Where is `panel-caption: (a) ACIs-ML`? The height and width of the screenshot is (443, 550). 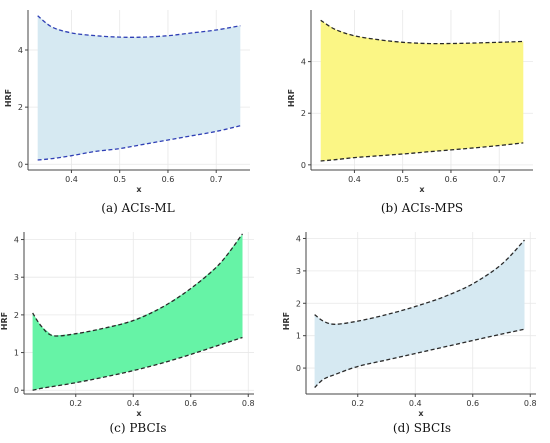
panel-caption: (a) ACIs-ML is located at coordinates (137, 208).